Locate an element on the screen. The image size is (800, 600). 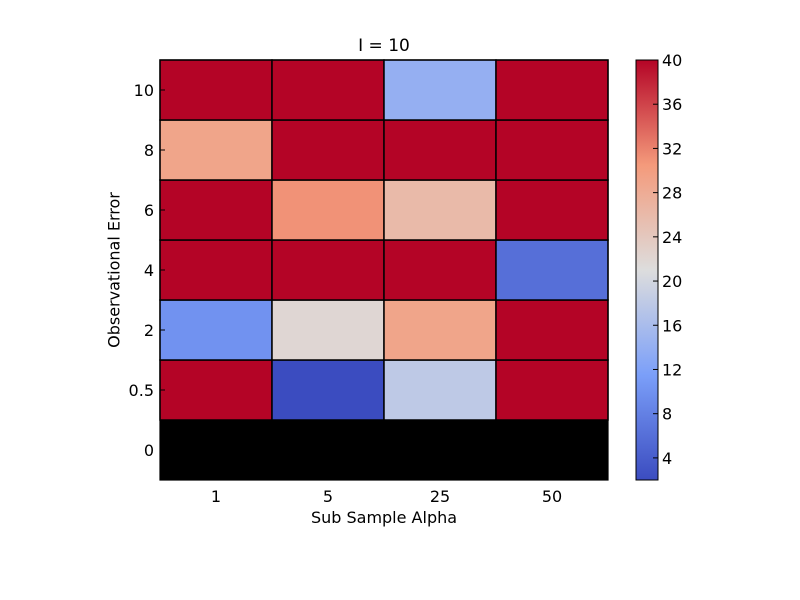
colorbar-tick-label: 24 is located at coordinates (672, 237).